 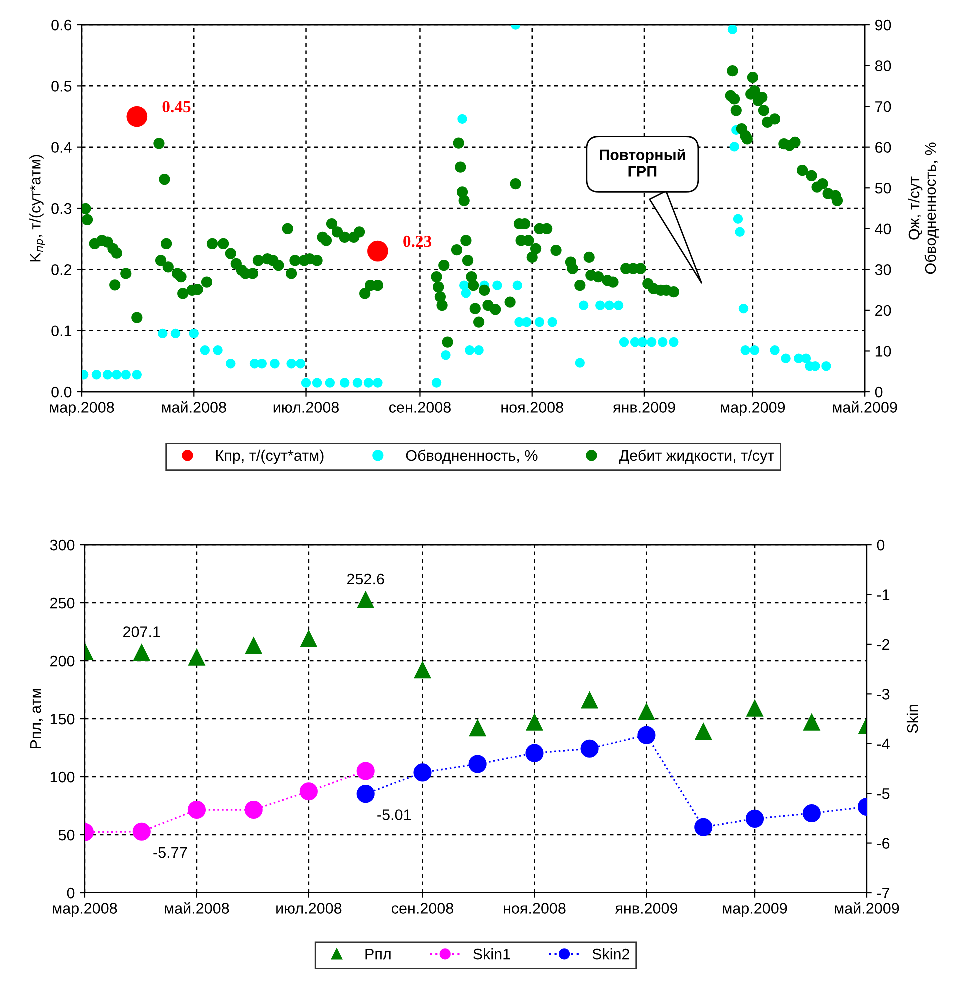 What do you see at coordinates (883, 893) in the screenshot?
I see `y2-tick-label: -7` at bounding box center [883, 893].